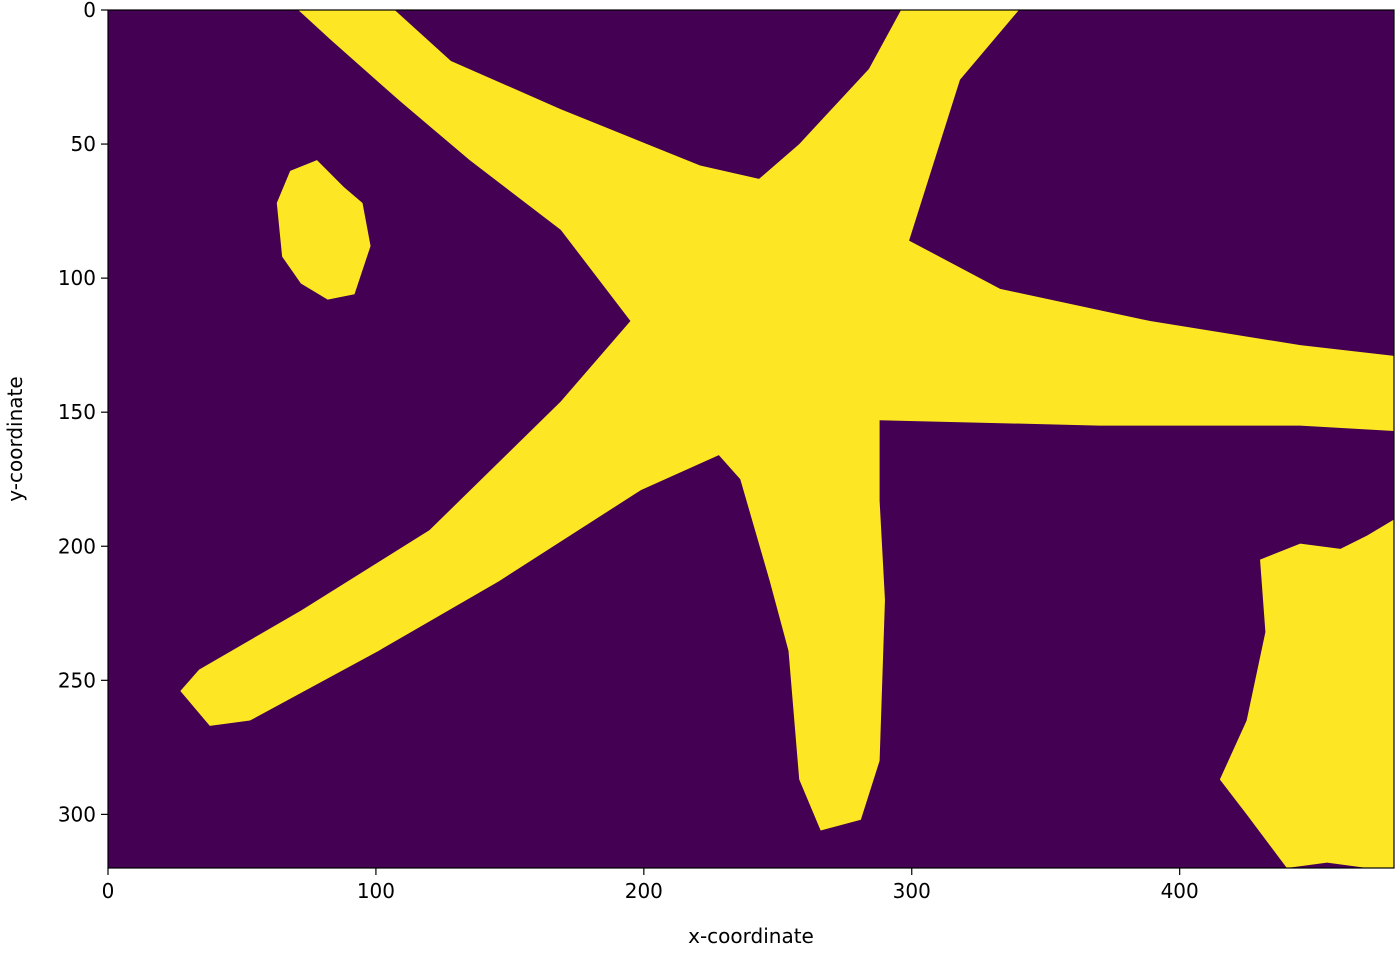 This screenshot has width=1398, height=955. I want to click on x-tick-label: 100, so click(376, 891).